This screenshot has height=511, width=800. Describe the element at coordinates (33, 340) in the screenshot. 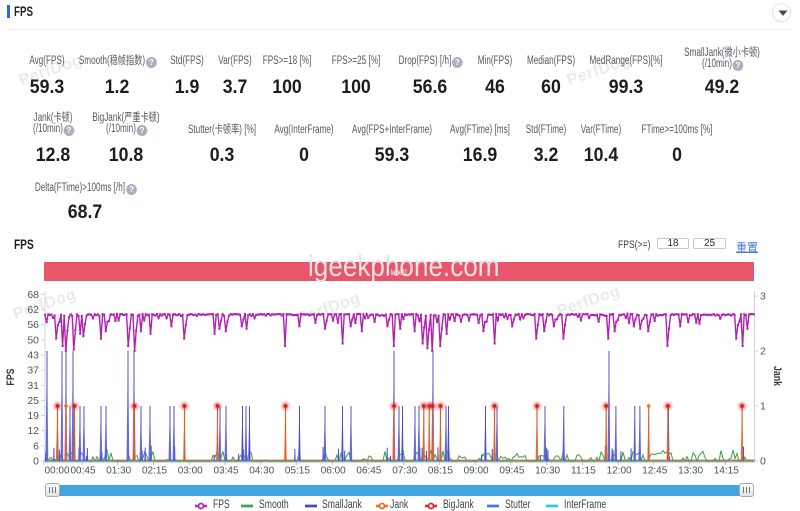

I see `svg-text: 50` at that location.